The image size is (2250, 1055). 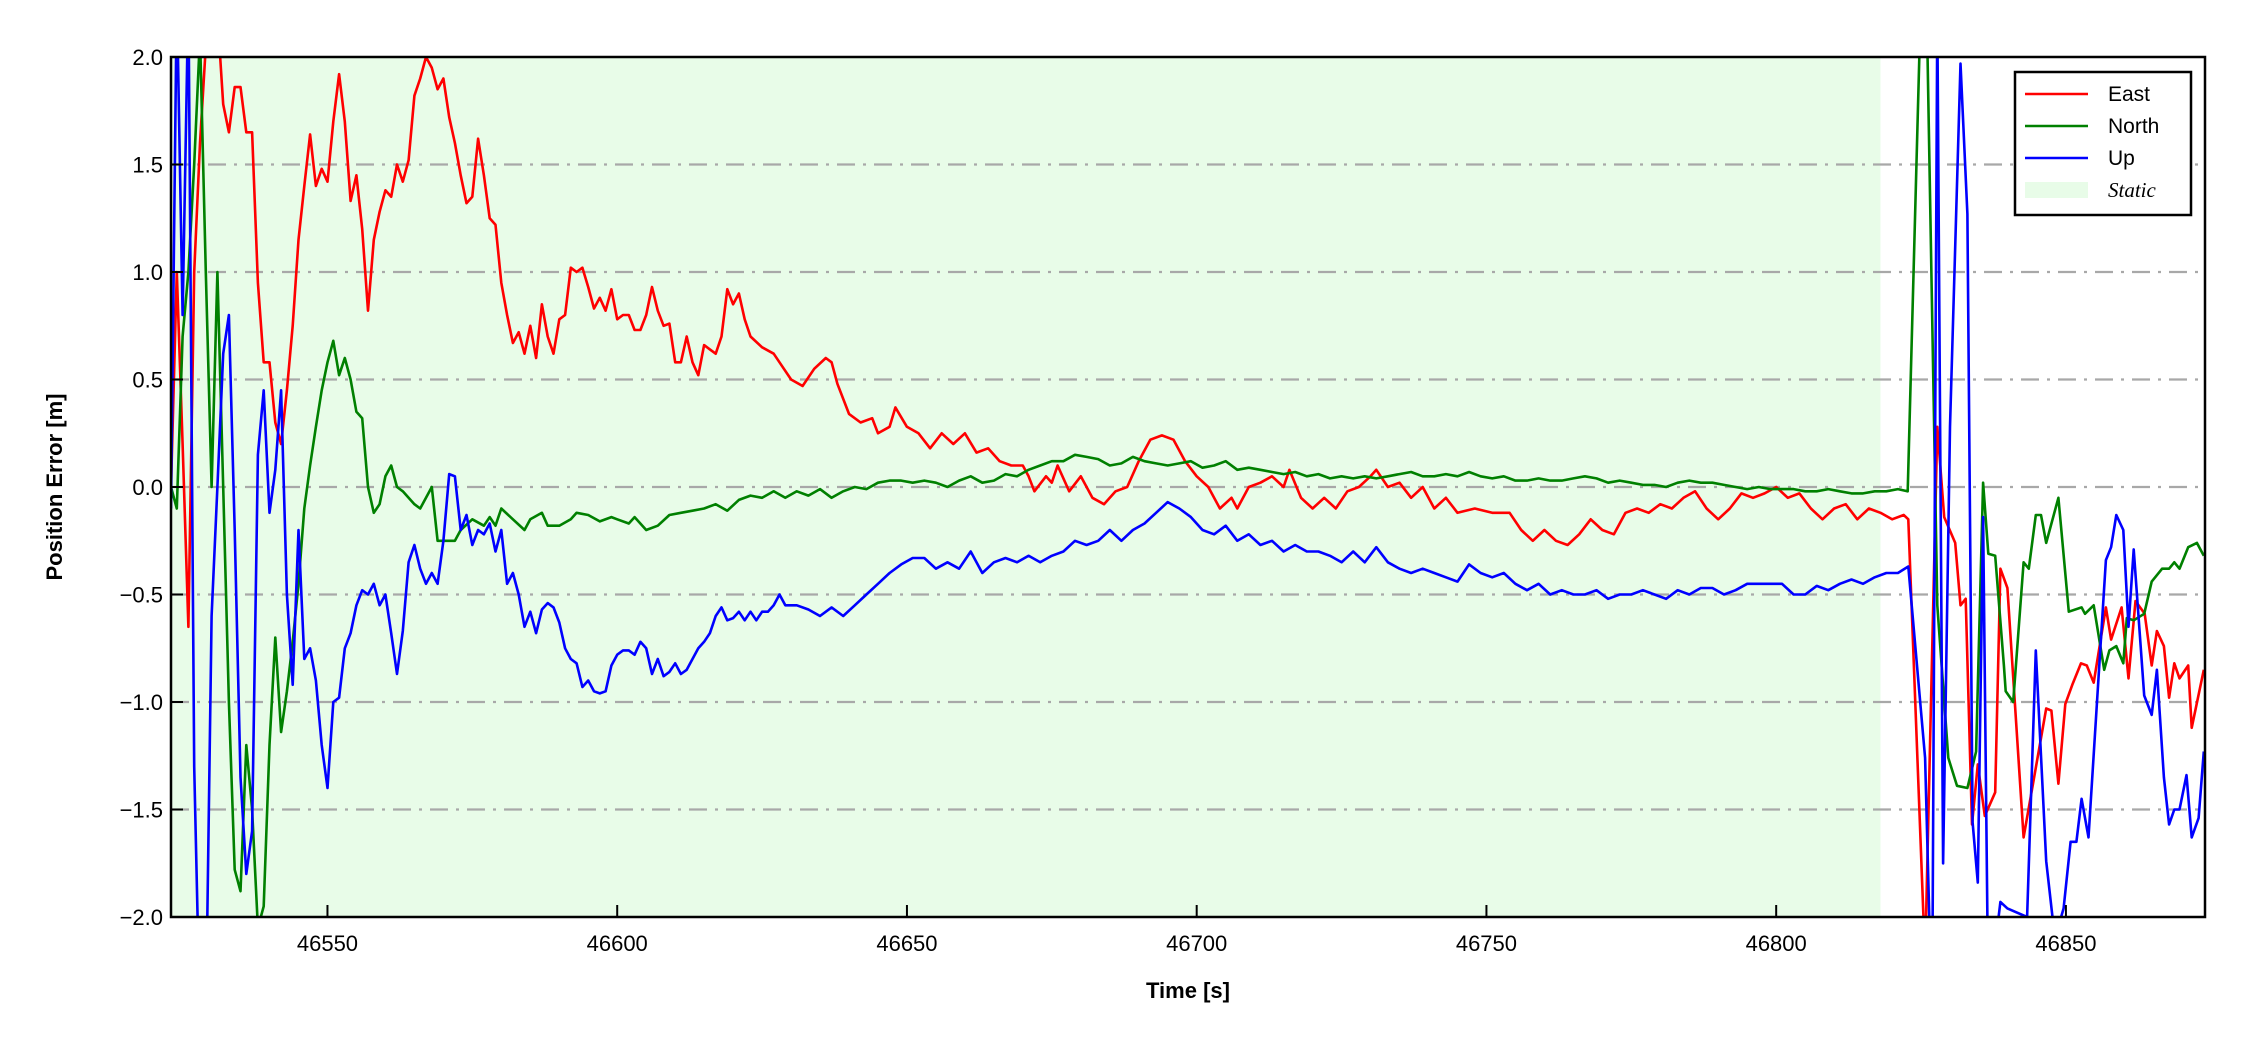 I want to click on legend-swatch-static, so click(x=2056, y=190).